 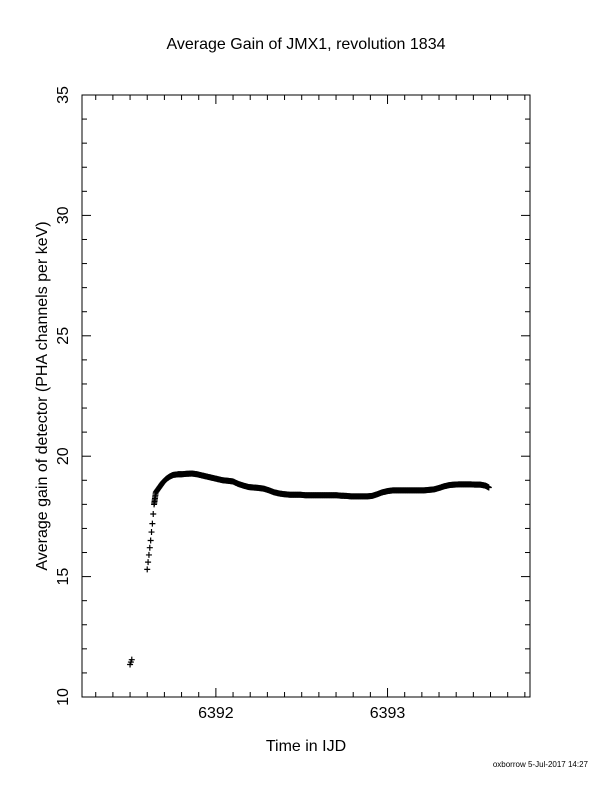 What do you see at coordinates (63, 336) in the screenshot?
I see `y-tick-label: 25` at bounding box center [63, 336].